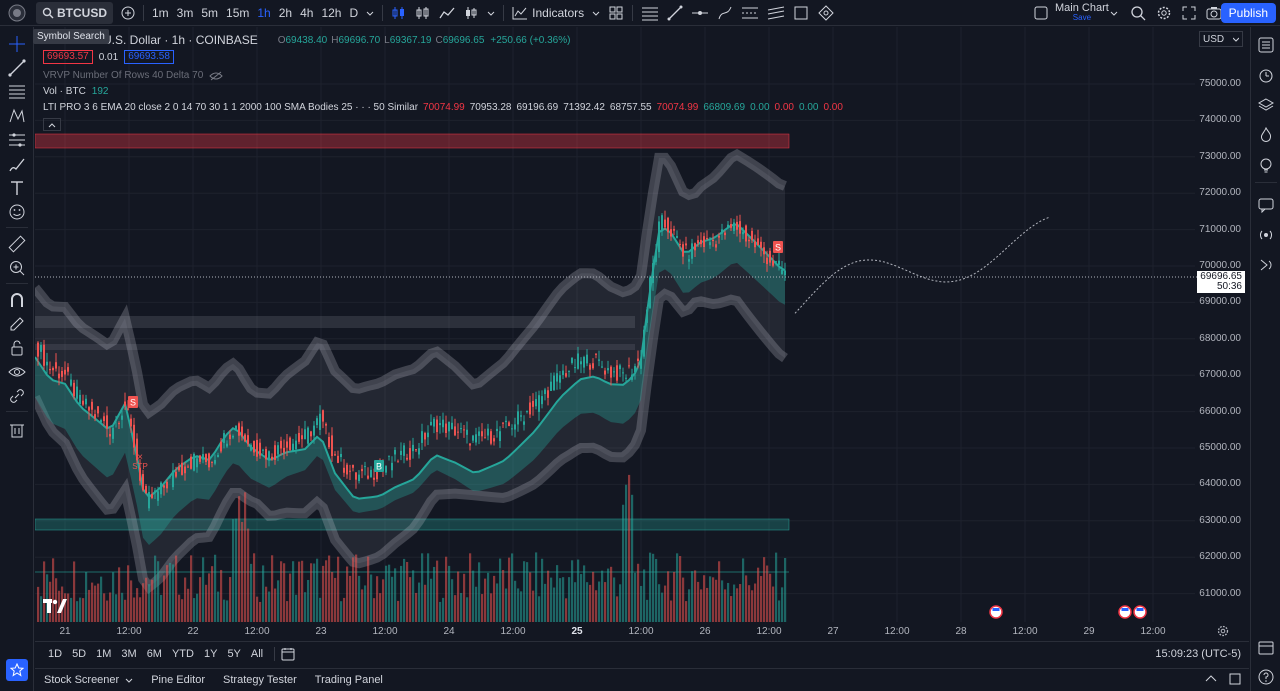 The width and height of the screenshot is (1280, 691). Describe the element at coordinates (826, 13) in the screenshot. I see `pattern-tool-button` at that location.